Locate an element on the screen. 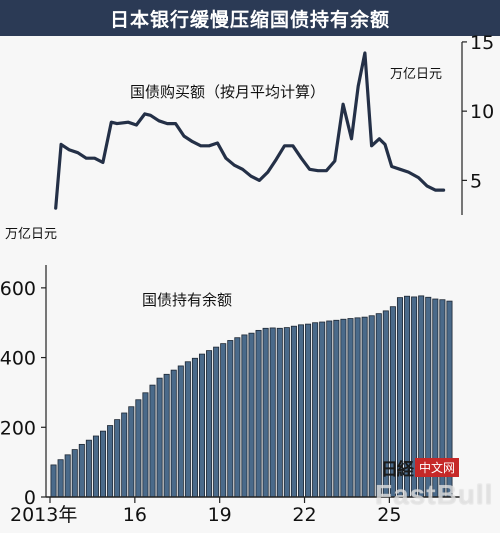 Image resolution: width=500 pixels, height=533 pixels. bar-x-tick-label: 19 is located at coordinates (220, 515).